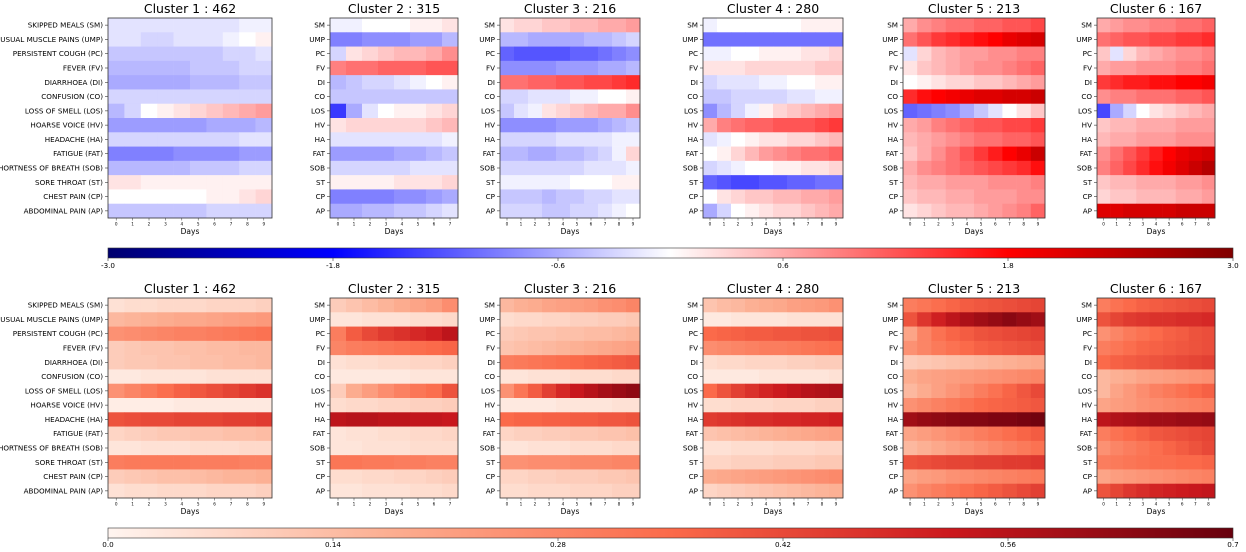 The image size is (1246, 552). I want to click on x-tick-label: 9, so click(1038, 504).